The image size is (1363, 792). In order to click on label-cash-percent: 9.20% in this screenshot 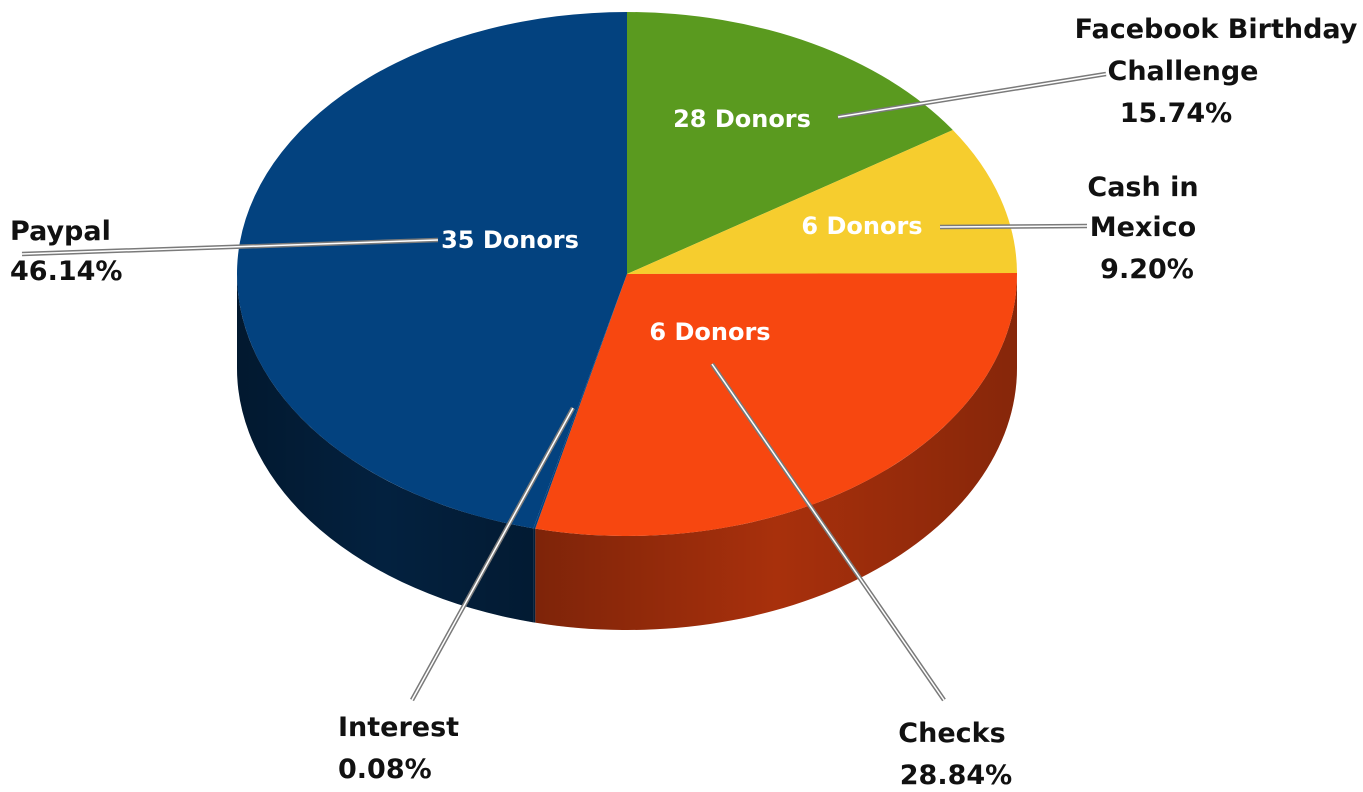, I will do `click(1147, 269)`.